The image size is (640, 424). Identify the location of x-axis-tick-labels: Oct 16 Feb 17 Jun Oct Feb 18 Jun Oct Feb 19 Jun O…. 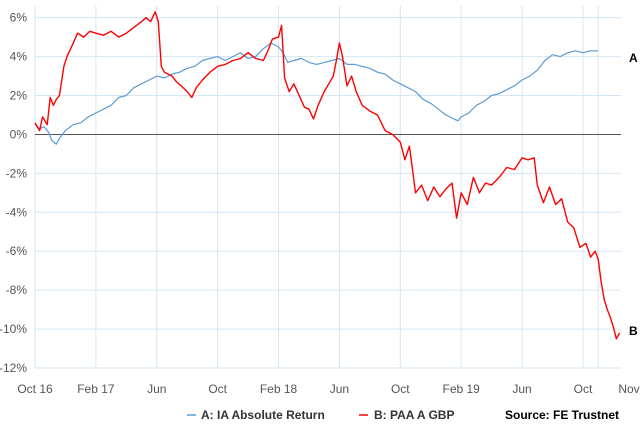
(328, 389).